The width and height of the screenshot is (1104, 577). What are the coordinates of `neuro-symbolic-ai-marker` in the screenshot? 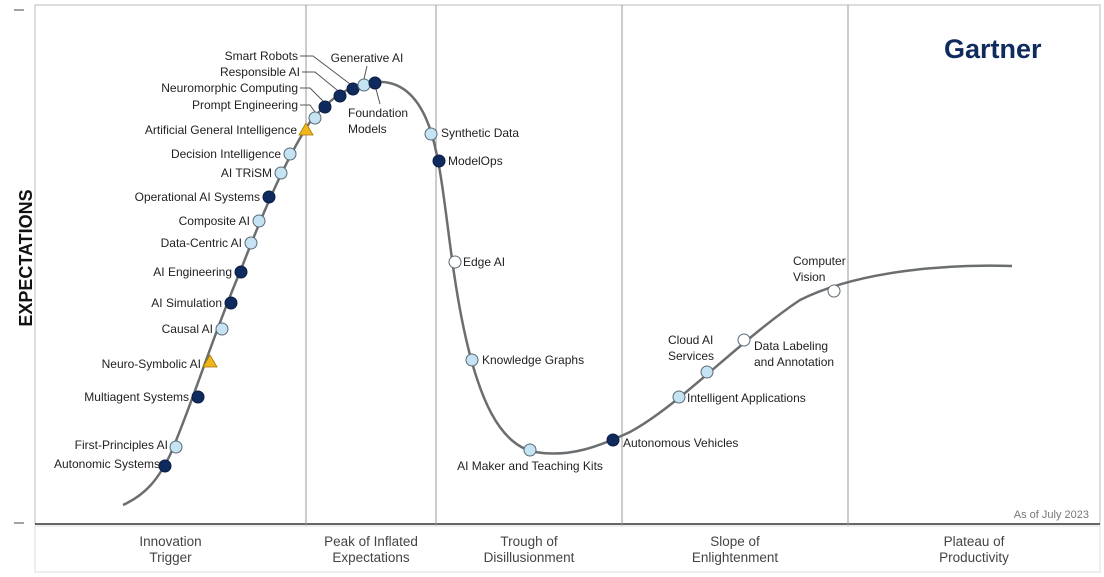 It's located at (210, 361).